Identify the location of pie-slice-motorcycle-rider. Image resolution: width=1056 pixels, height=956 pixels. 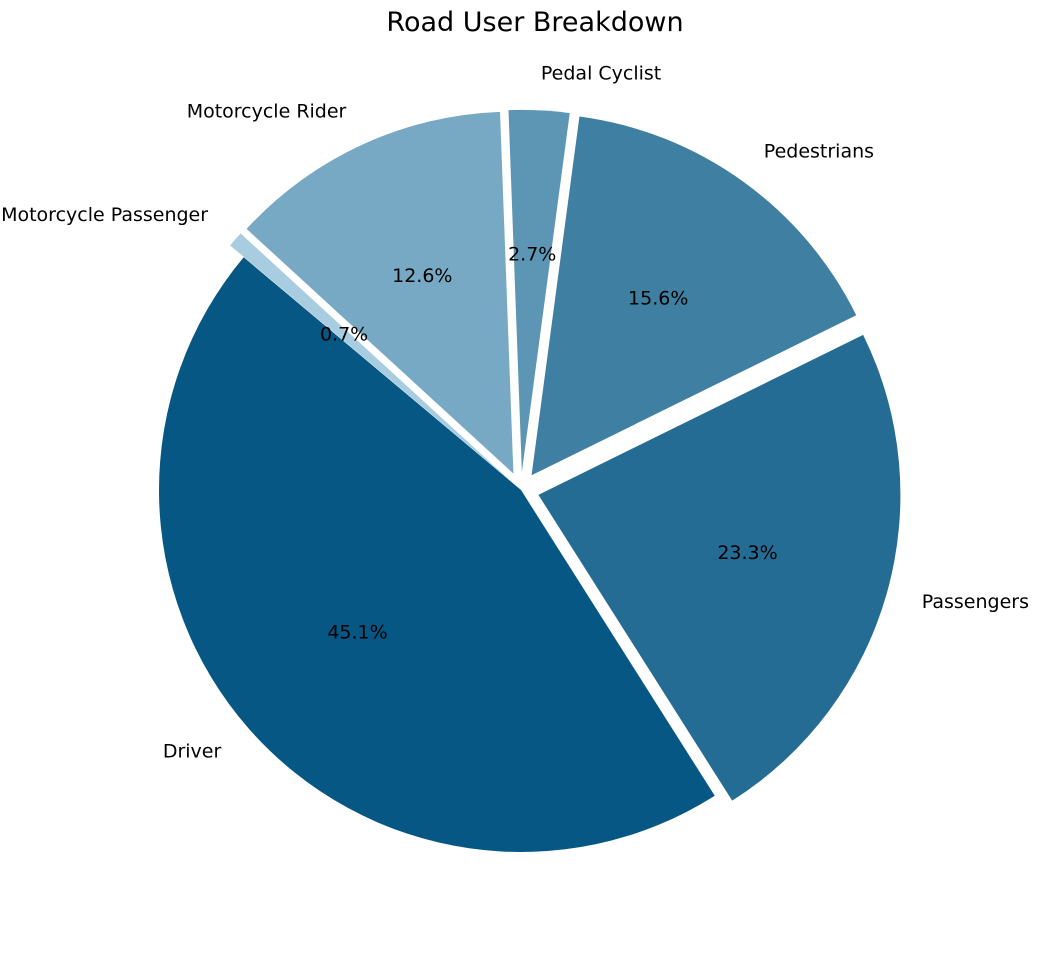
(380, 292).